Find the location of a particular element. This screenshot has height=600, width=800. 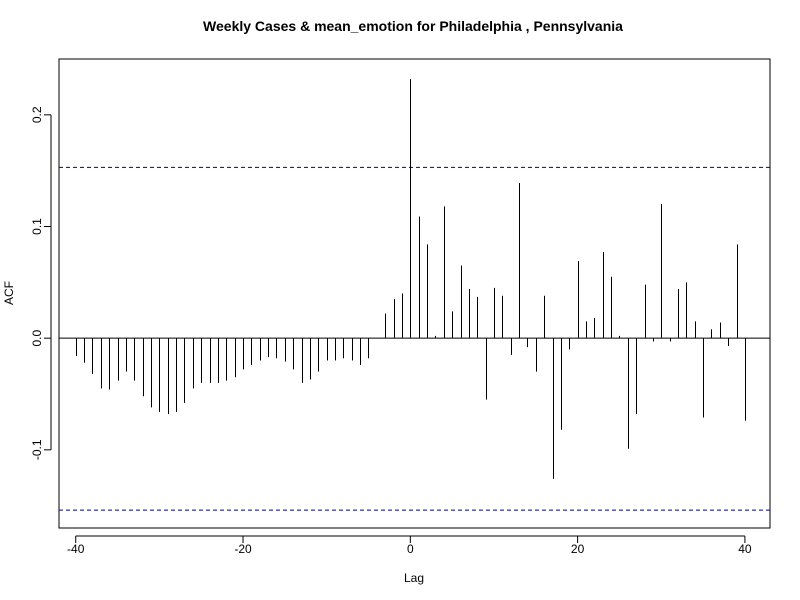

x-tick-label: 20 is located at coordinates (578, 549).